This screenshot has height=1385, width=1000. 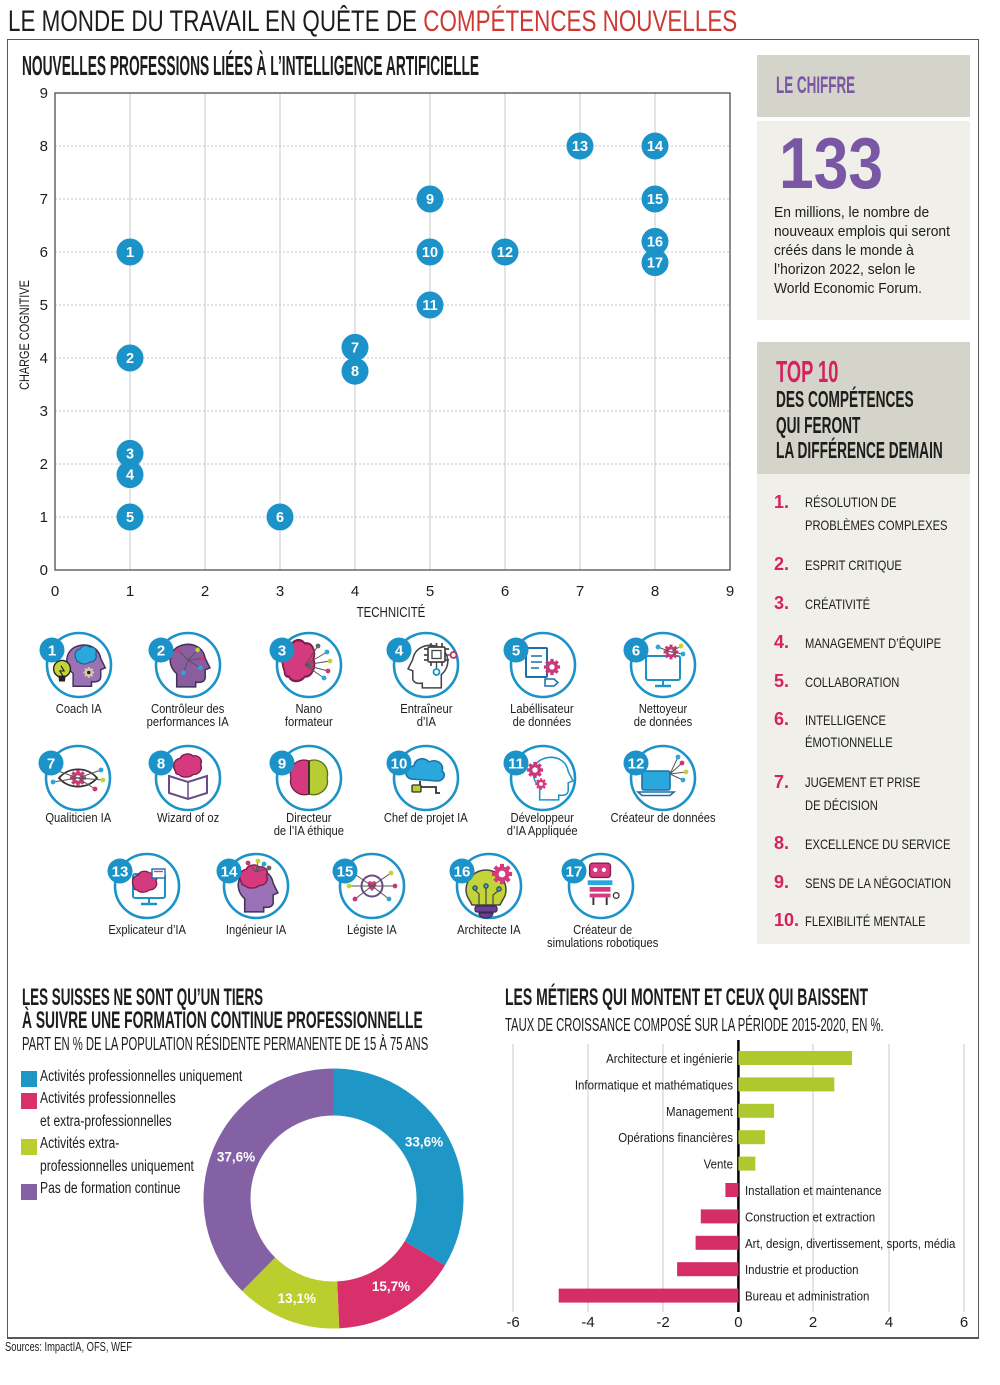 I want to click on svg-text: 15,7%, so click(x=390, y=1286).